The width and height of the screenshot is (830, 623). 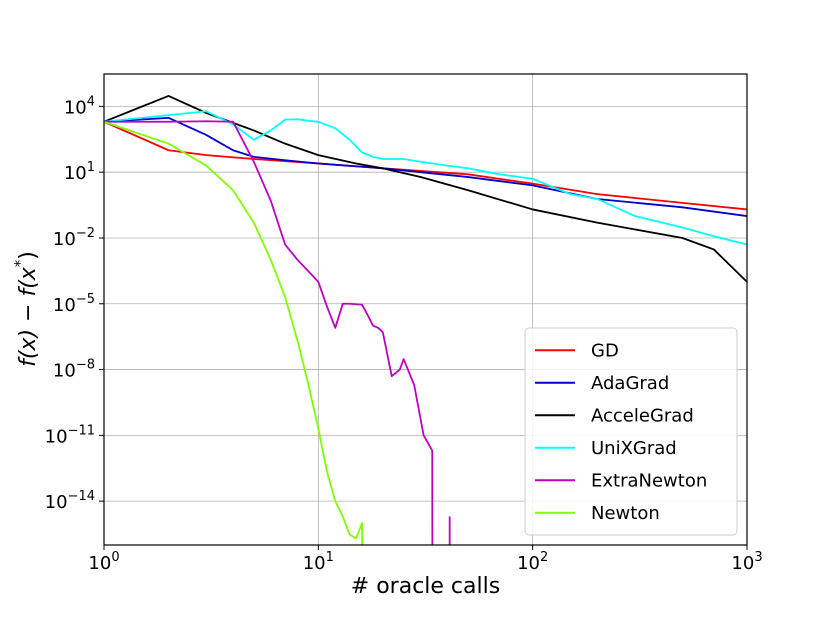 I want to click on y-axis-label: f(x) − f(x*), so click(x=26, y=309).